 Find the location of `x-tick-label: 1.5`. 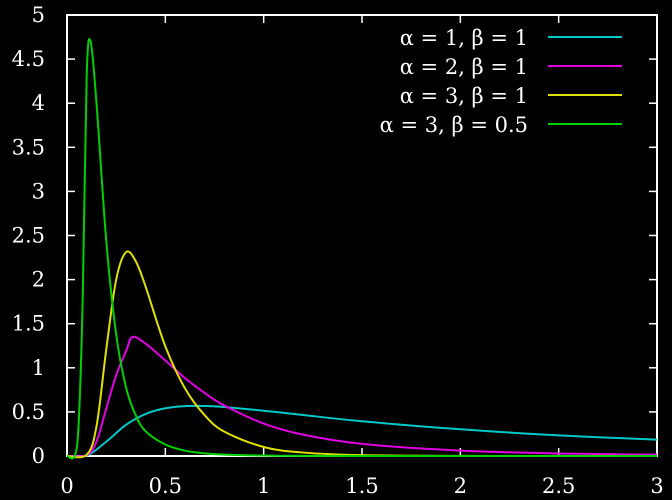

x-tick-label: 1.5 is located at coordinates (361, 486).